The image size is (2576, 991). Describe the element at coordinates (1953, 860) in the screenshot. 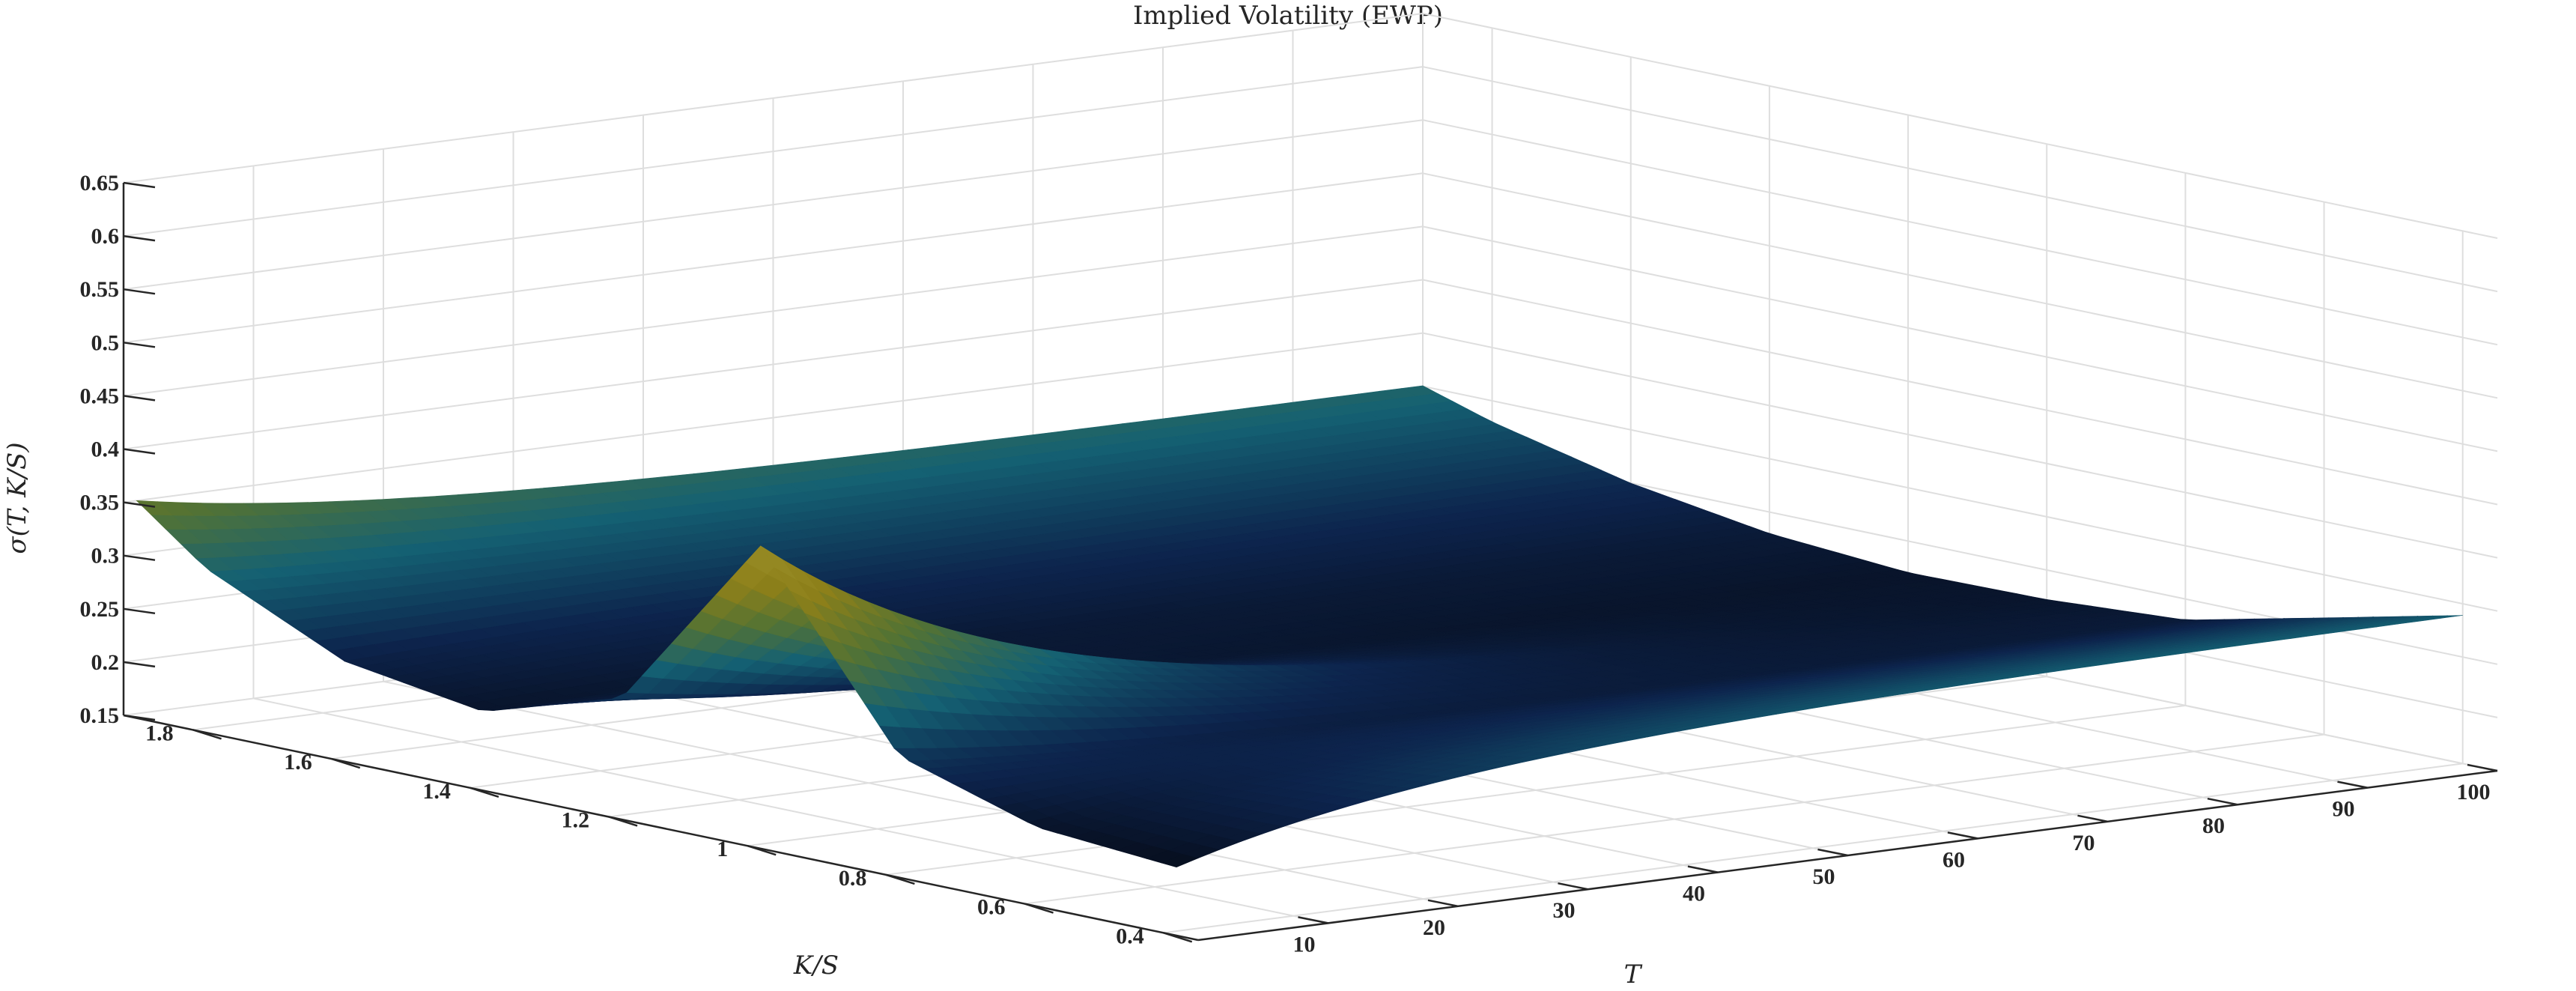

I see `y-tick-label: 60` at that location.